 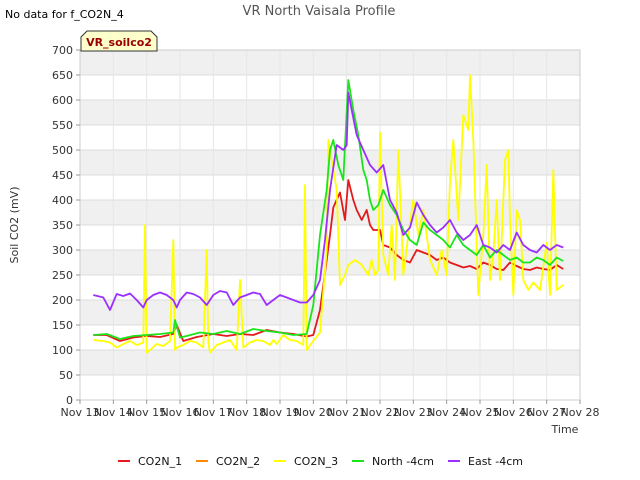 I want to click on legend: CO2N_1 CO2N_2 CO2N_3 North -4cm East -4cm, so click(x=320, y=461).